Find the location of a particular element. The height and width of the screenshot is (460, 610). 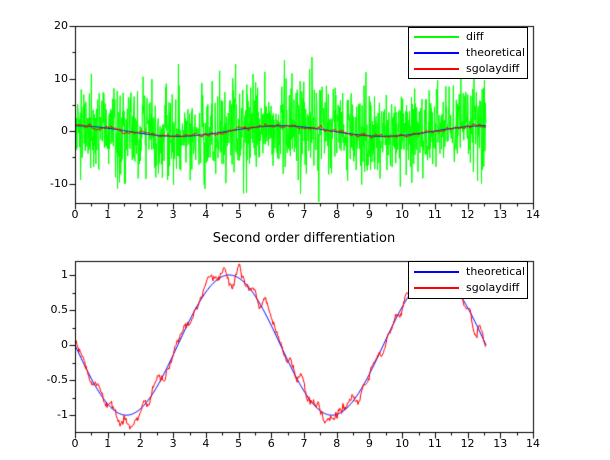

legend-plot1: diff theoretical sgolaydiff is located at coordinates (468, 53).